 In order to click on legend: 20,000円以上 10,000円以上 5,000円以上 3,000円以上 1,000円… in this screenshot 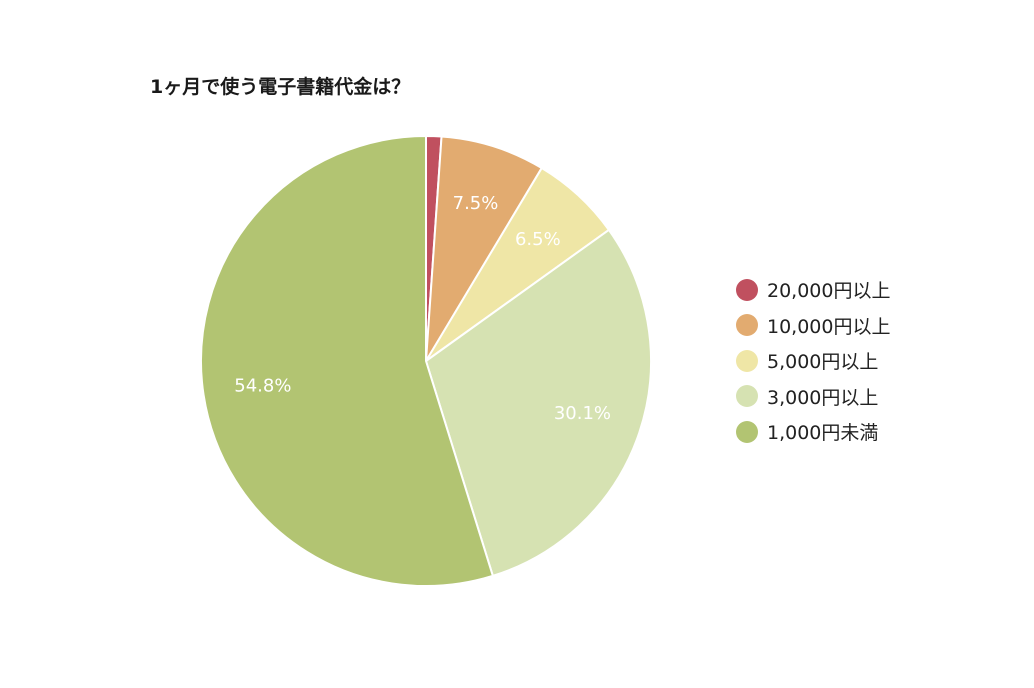, I will do `click(813, 361)`.